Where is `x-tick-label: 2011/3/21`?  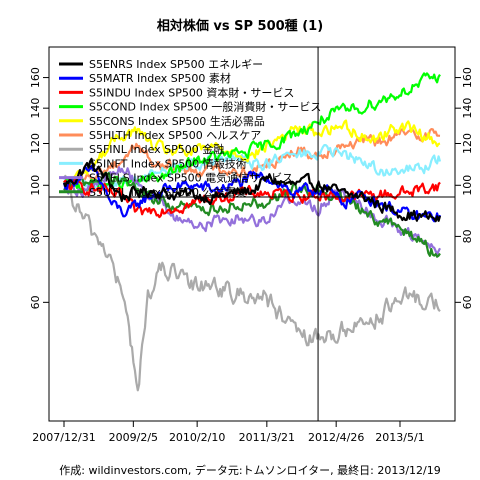
x-tick-label: 2011/3/21 is located at coordinates (267, 437).